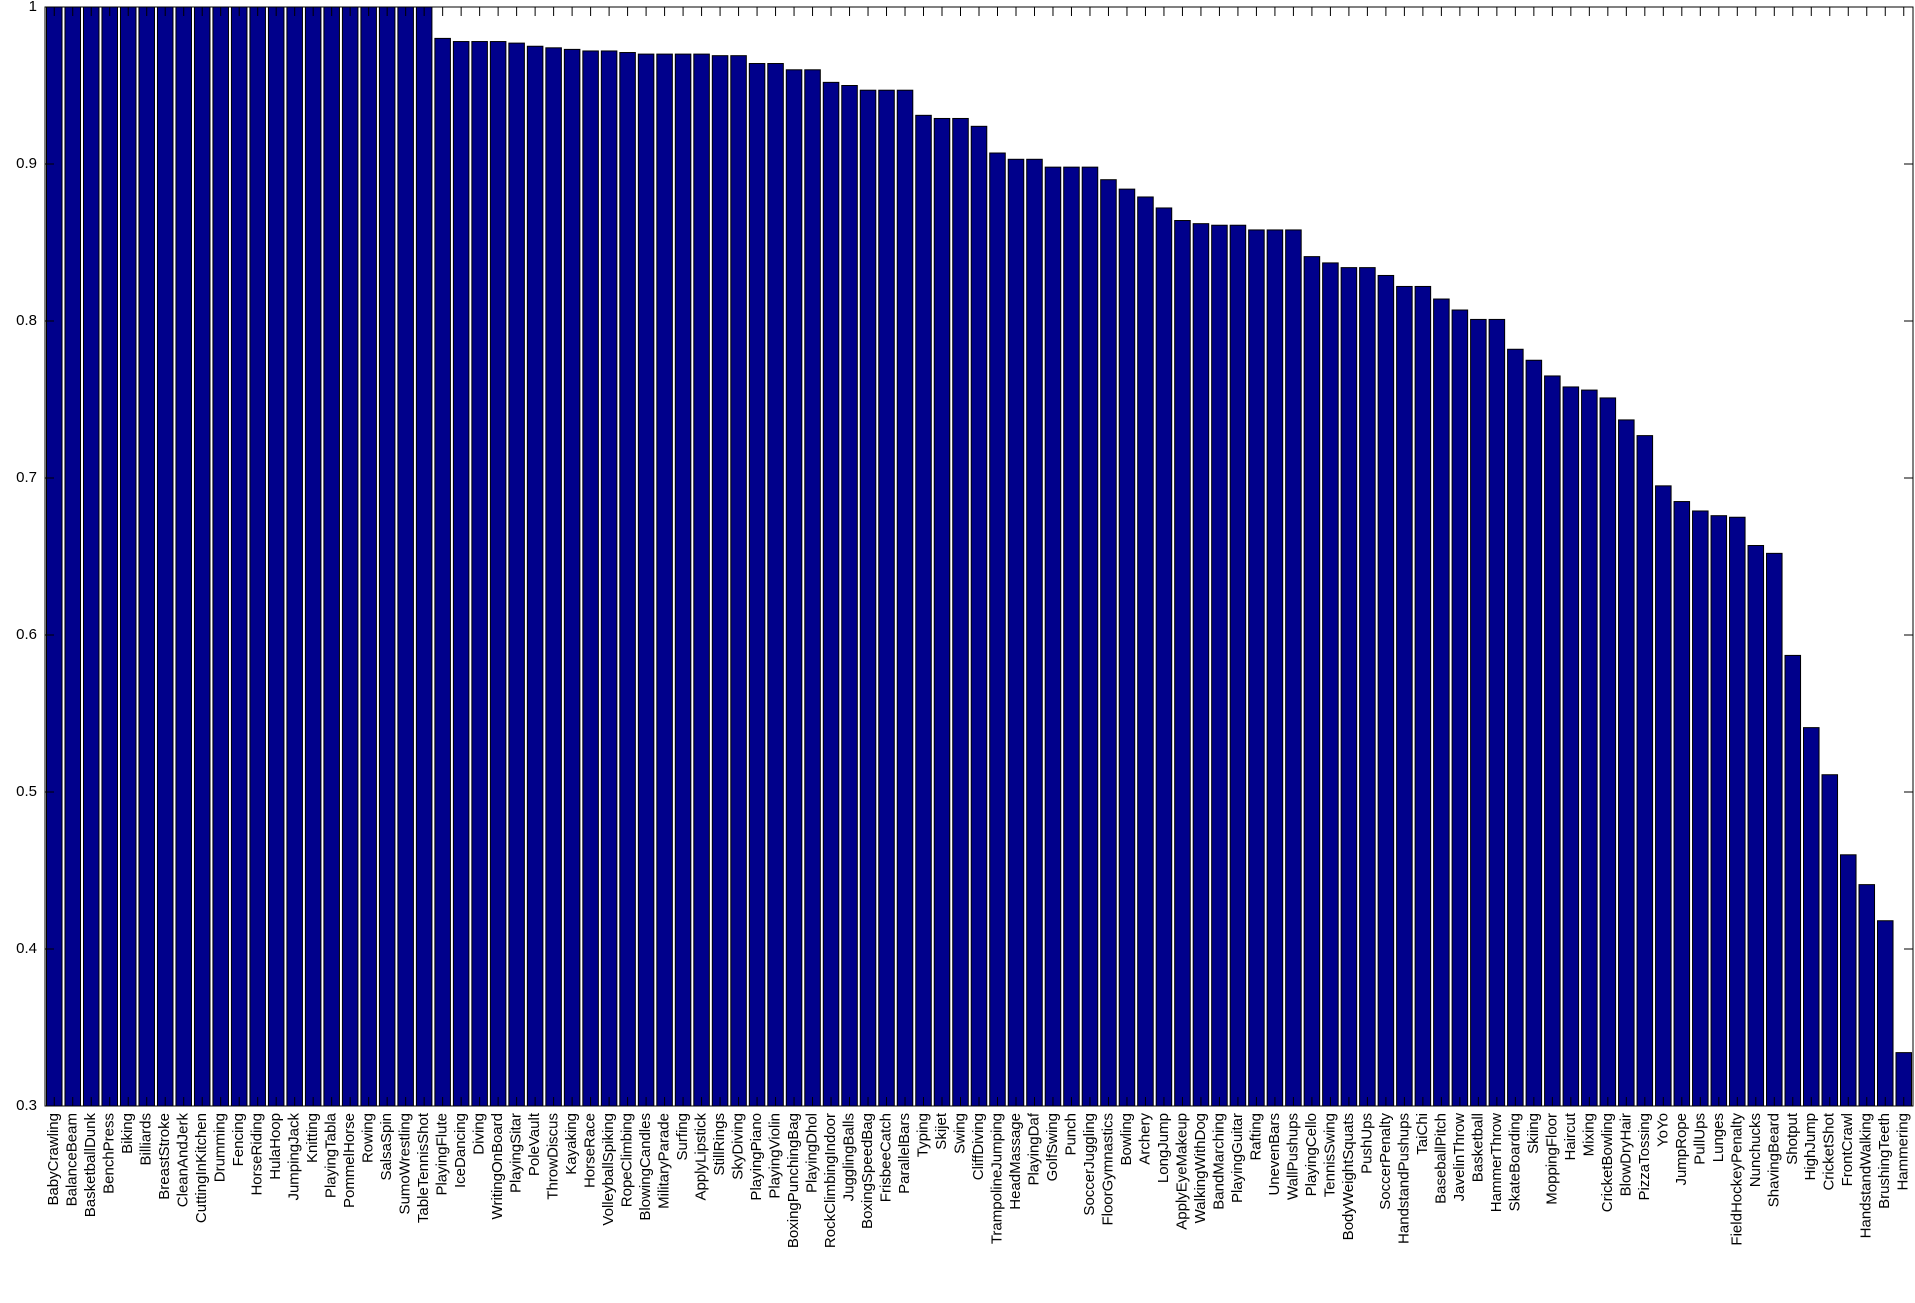  What do you see at coordinates (275, 1146) in the screenshot?
I see `x-tick-label: HulaHoop` at bounding box center [275, 1146].